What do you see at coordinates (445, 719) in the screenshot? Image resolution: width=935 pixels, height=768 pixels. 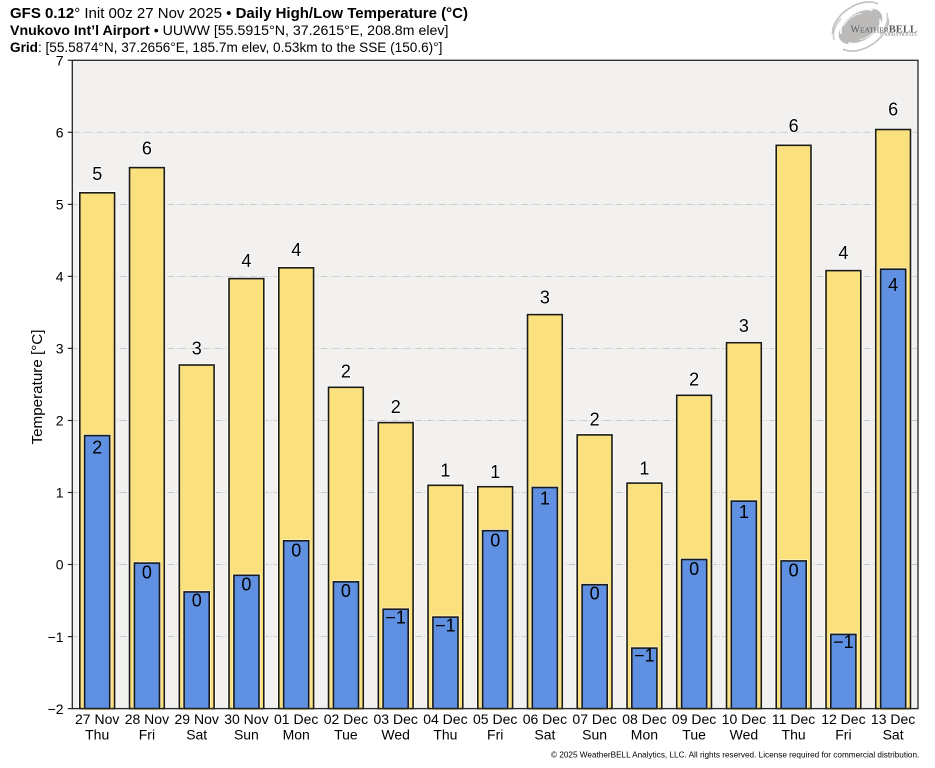 I see `svg-text: 04 Dec` at bounding box center [445, 719].